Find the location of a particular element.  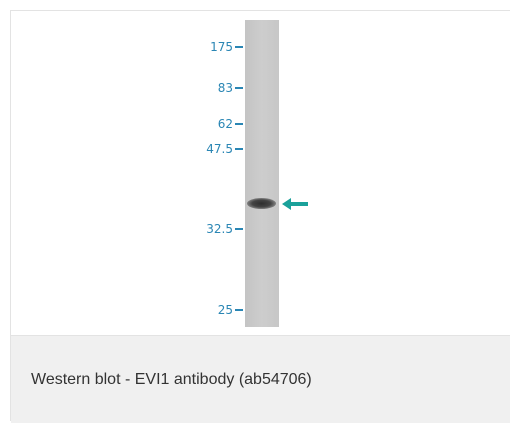

caption-text: Western blot - EVI1 antibody (ab54706) is located at coordinates (171, 379).